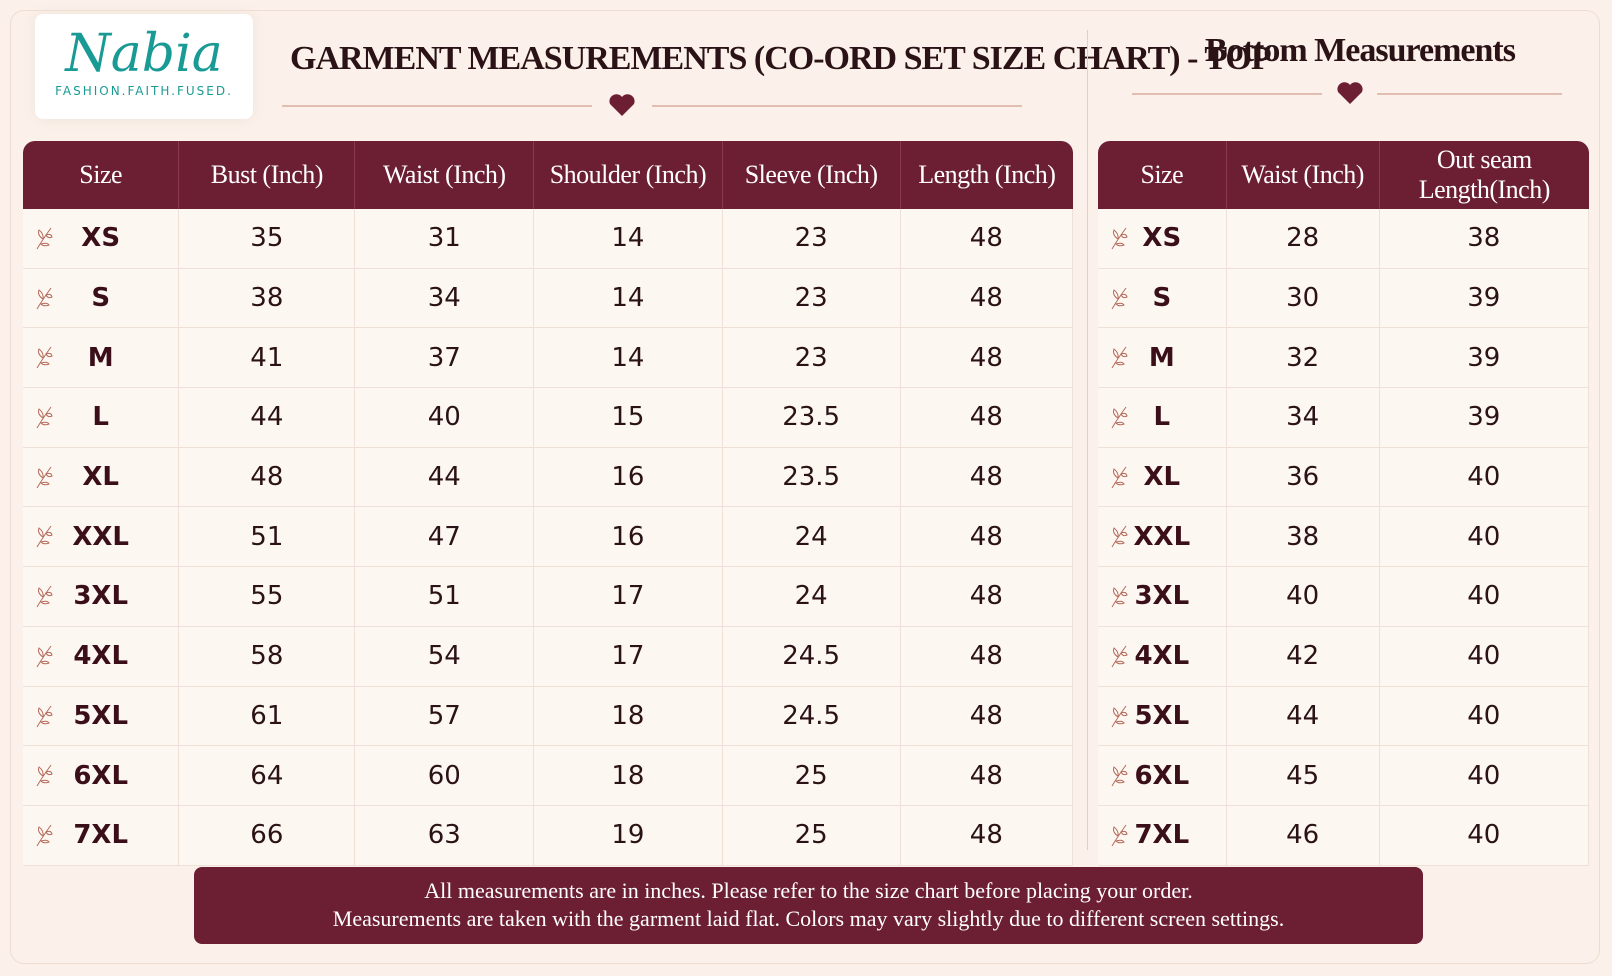  I want to click on measurement-cell: 23.5, so click(811, 418).